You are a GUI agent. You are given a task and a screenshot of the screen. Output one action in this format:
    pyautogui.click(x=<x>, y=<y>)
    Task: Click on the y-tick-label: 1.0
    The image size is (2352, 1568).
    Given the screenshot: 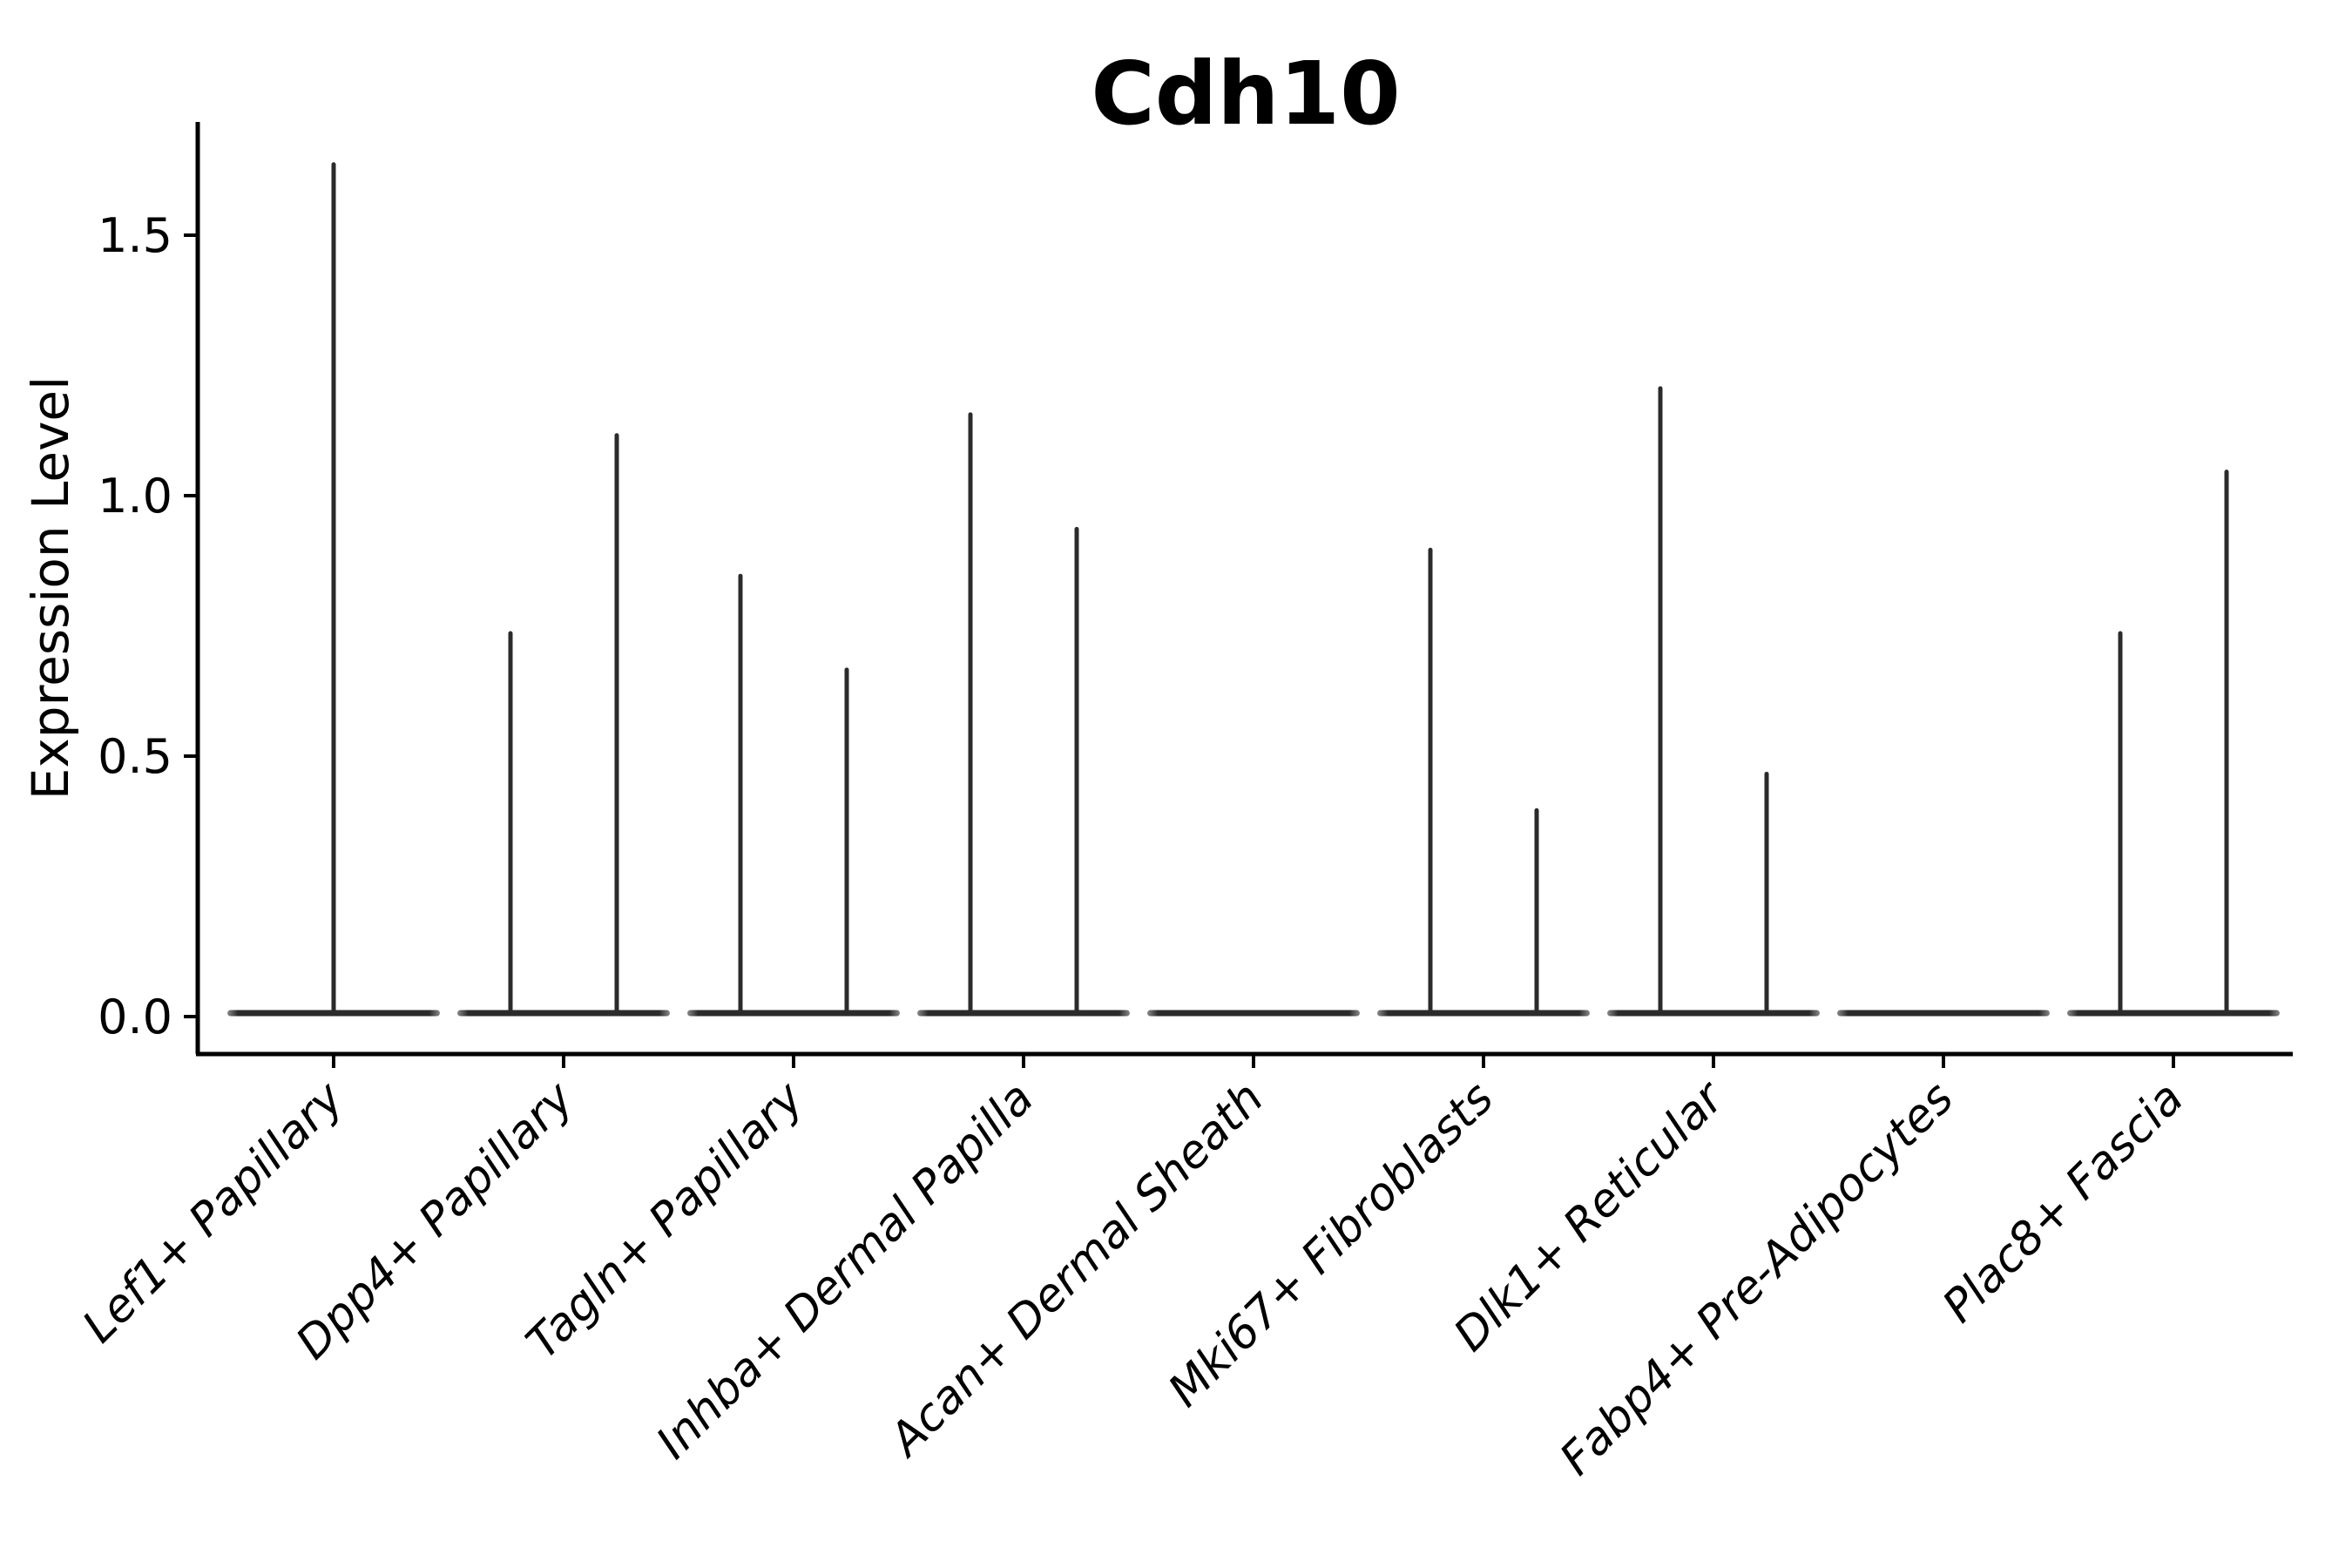 What is the action you would take?
    pyautogui.click(x=135, y=496)
    